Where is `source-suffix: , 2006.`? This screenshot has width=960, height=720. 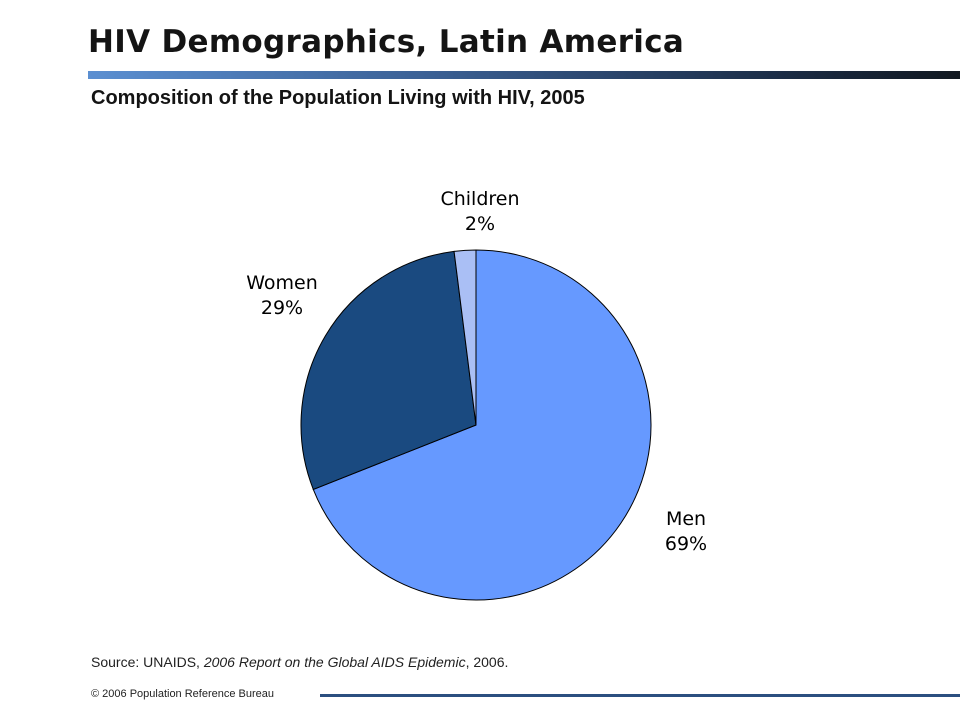 source-suffix: , 2006. is located at coordinates (487, 662).